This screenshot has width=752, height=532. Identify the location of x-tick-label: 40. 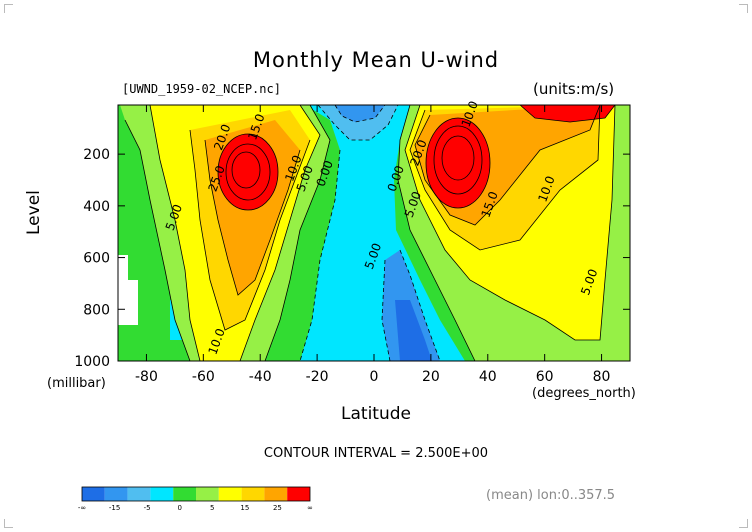
(488, 377).